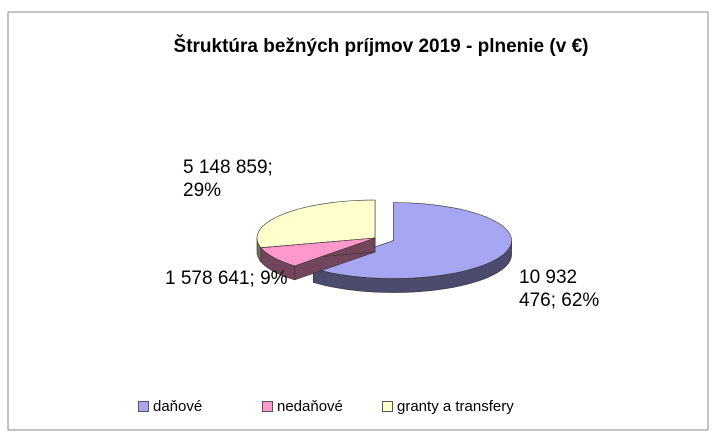 This screenshot has width=712, height=435. I want to click on data-label: 5 148 859; 29%, so click(228, 179).